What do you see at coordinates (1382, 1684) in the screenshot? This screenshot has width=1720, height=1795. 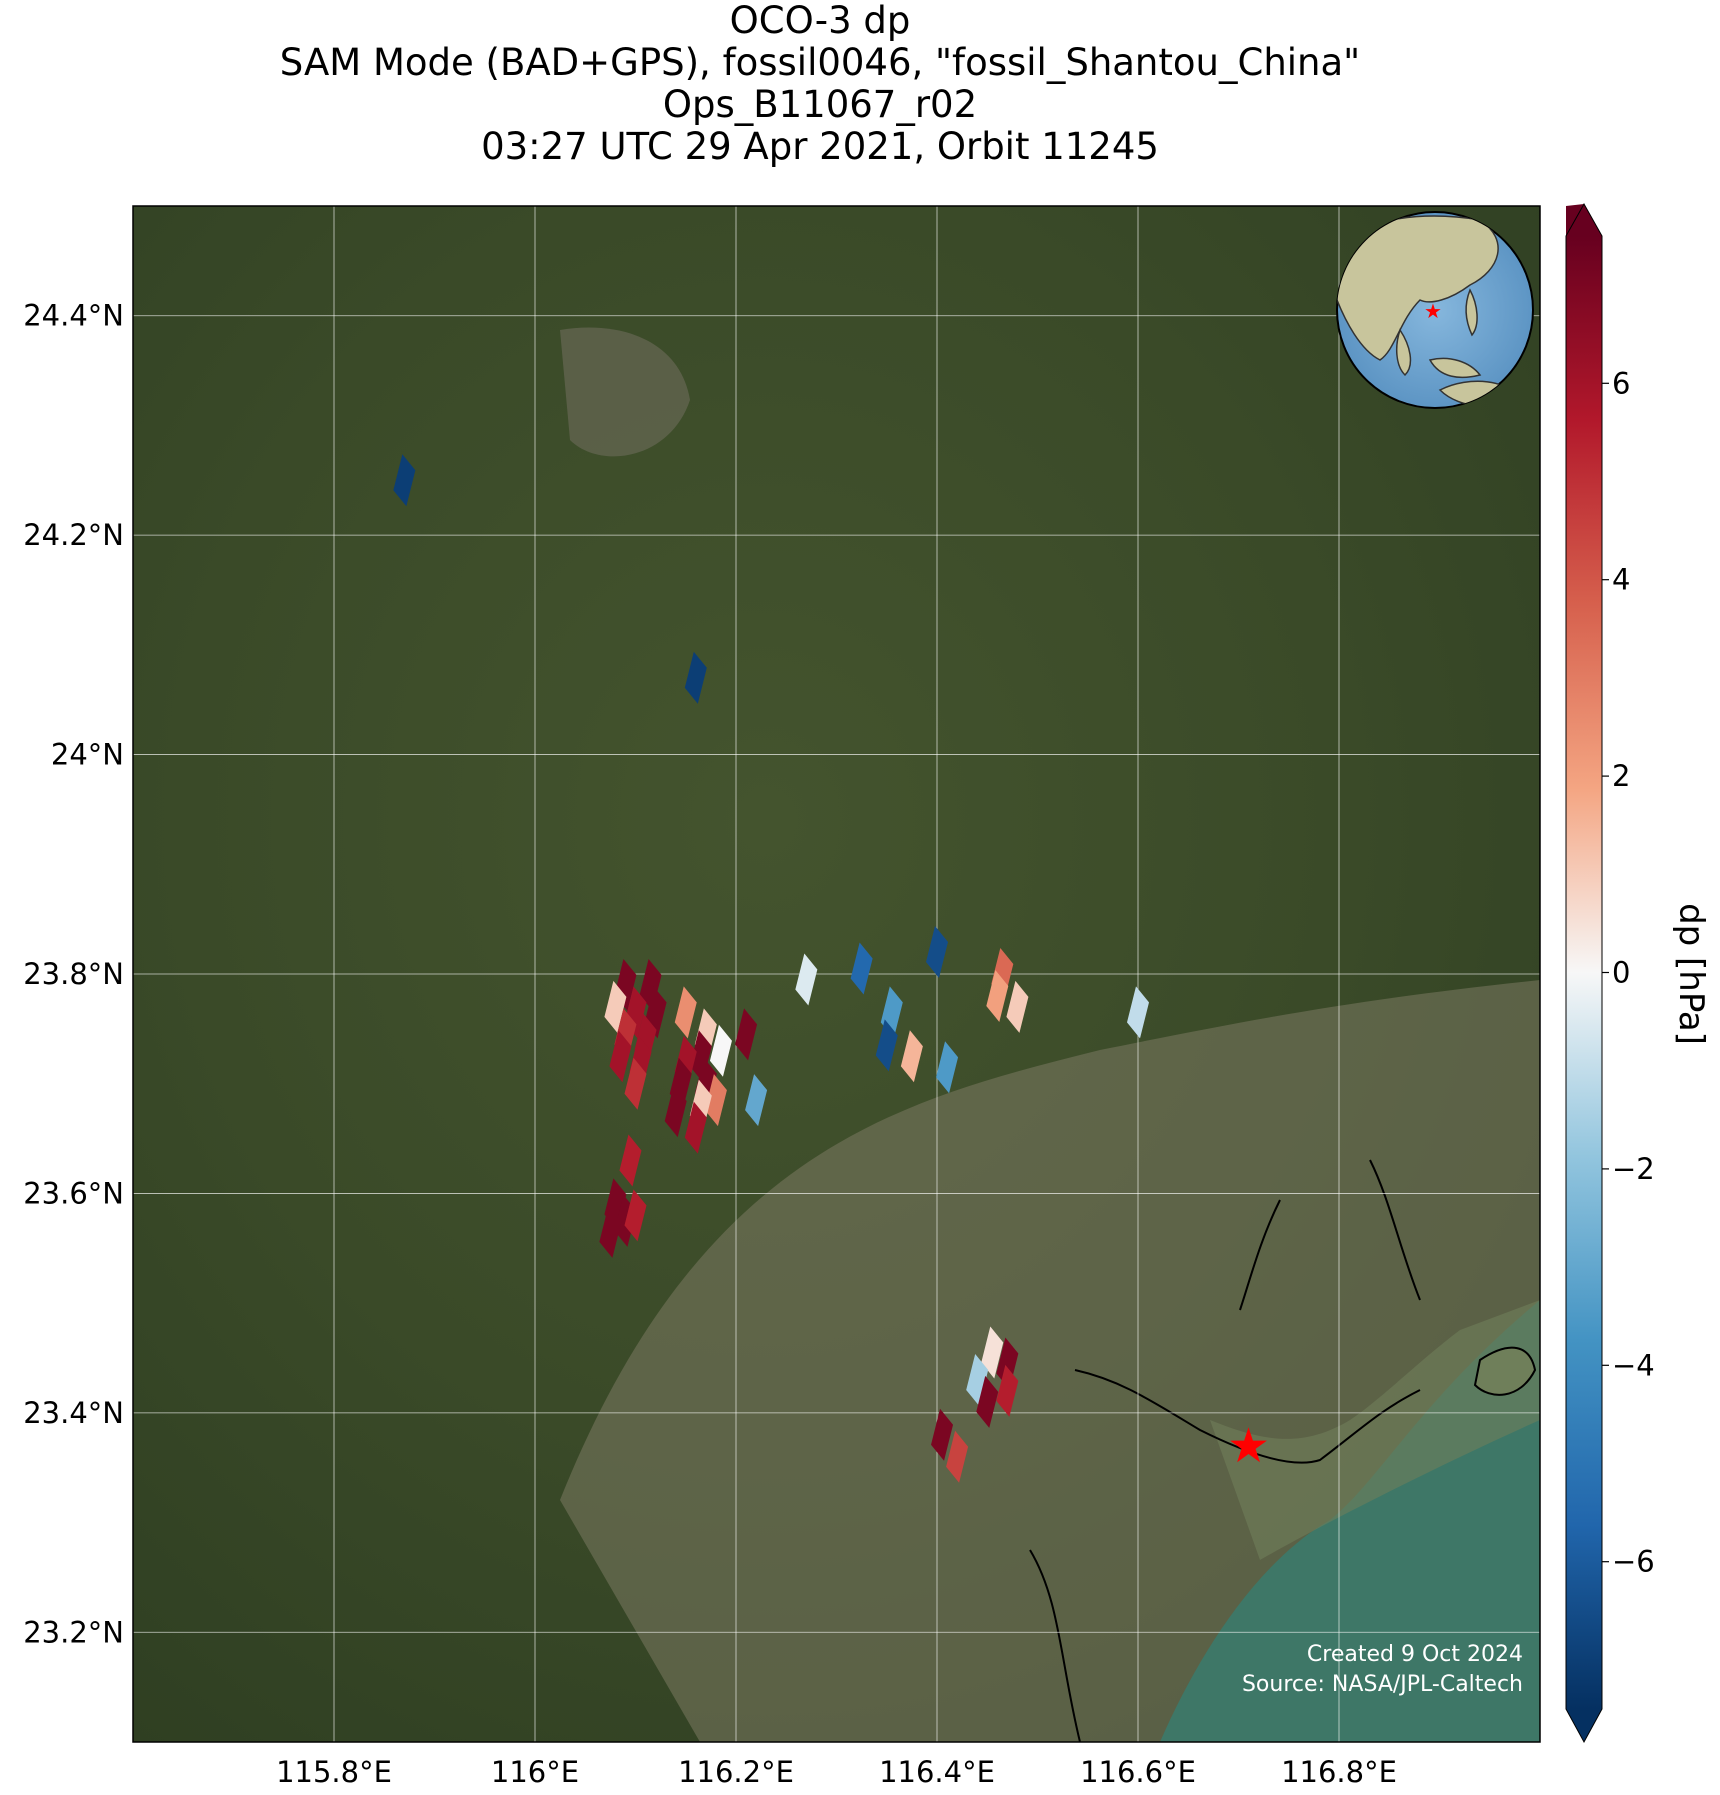 I see `credit-source: Source: NASA/JPL-Caltech` at bounding box center [1382, 1684].